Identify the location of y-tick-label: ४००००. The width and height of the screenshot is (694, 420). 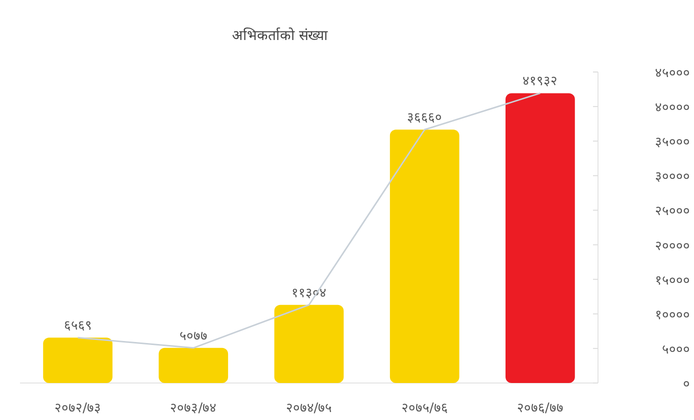
(672, 108).